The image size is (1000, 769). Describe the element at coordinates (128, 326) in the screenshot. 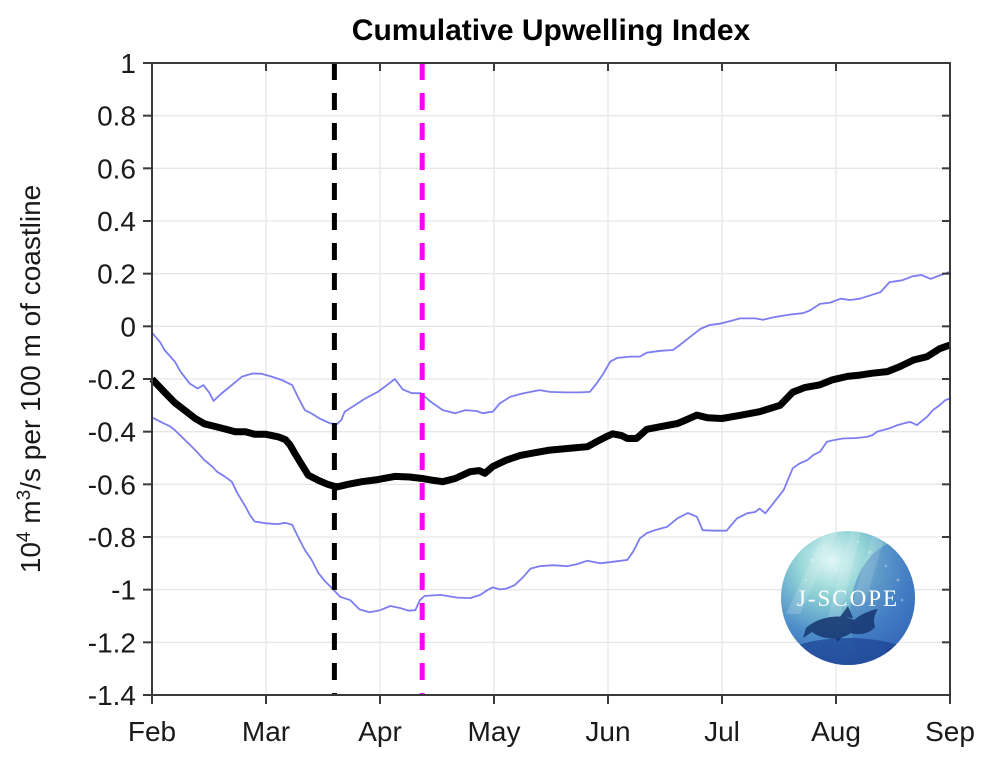

I see `y-tick-label: 0` at that location.